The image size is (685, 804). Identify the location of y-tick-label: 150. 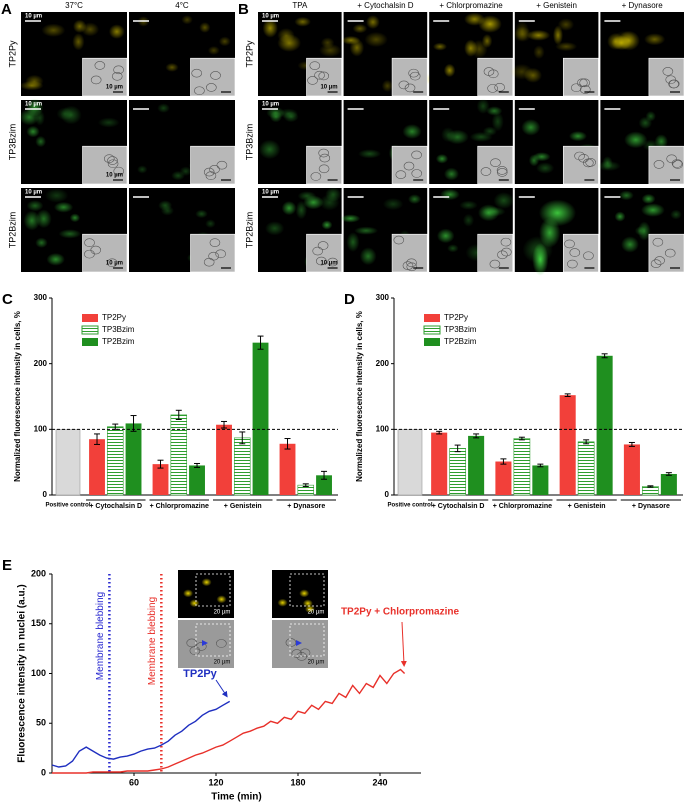
(38, 623).